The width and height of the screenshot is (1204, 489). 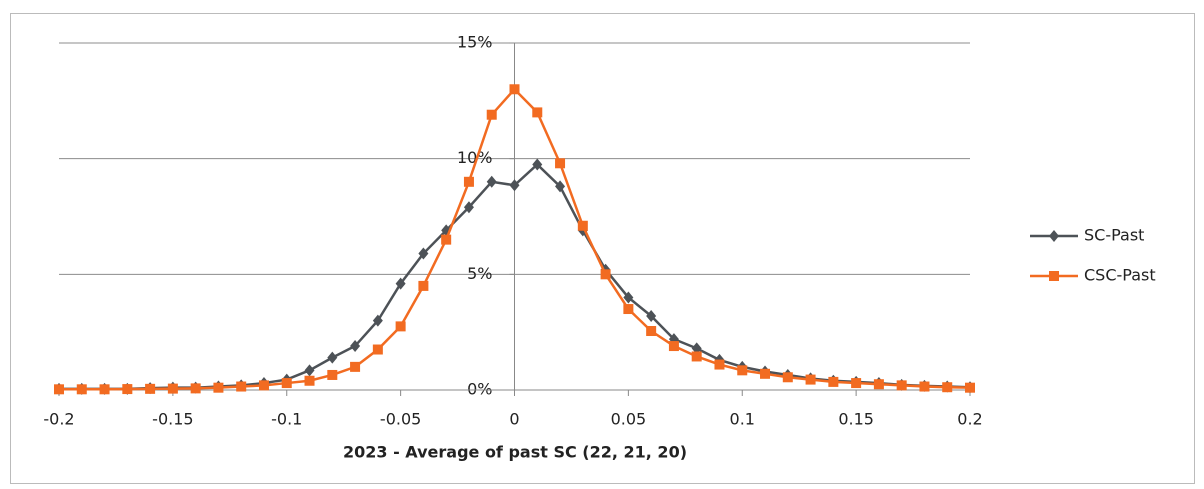 I want to click on x-tick-label: 0.15, so click(x=856, y=419).